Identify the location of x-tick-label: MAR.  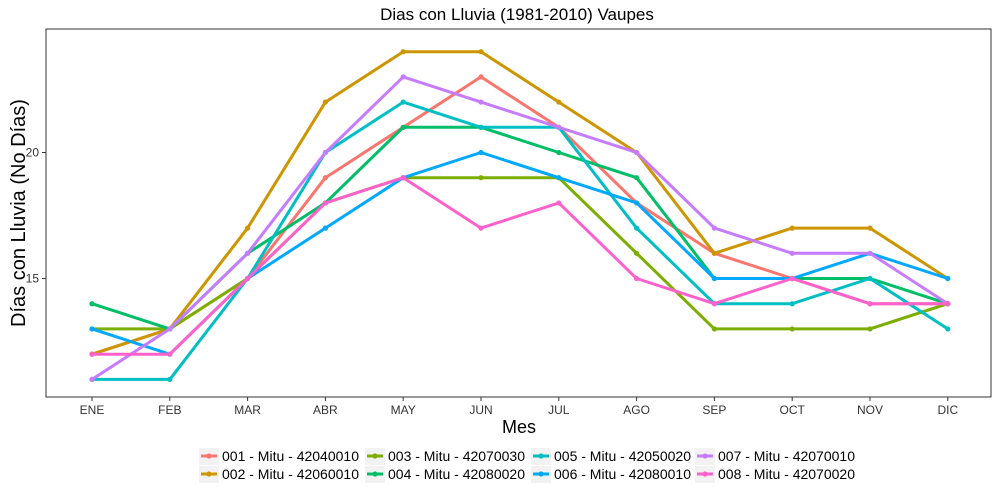
(247, 410).